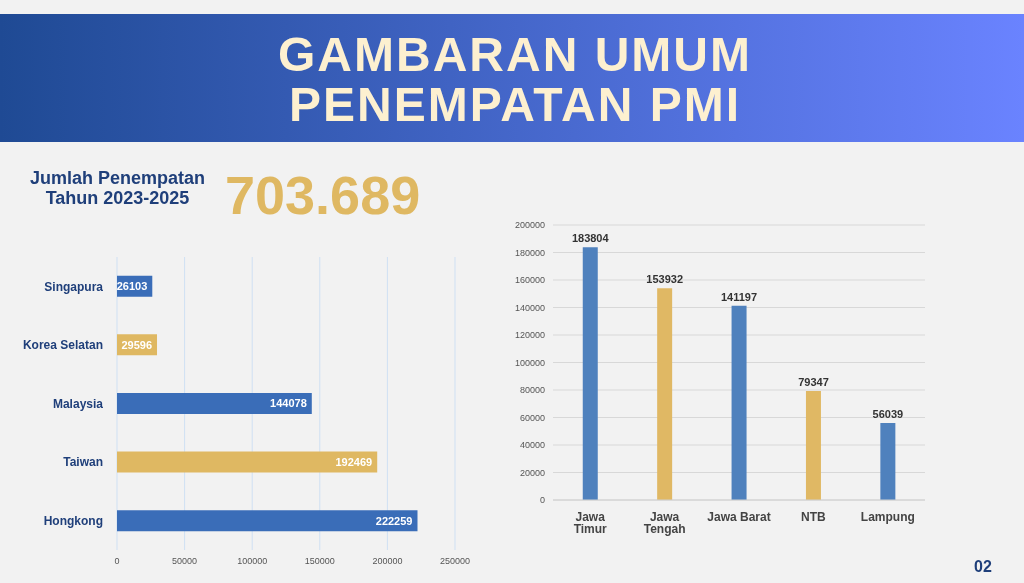 The image size is (1024, 583). What do you see at coordinates (888, 413) in the screenshot?
I see `data-label: 56039` at bounding box center [888, 413].